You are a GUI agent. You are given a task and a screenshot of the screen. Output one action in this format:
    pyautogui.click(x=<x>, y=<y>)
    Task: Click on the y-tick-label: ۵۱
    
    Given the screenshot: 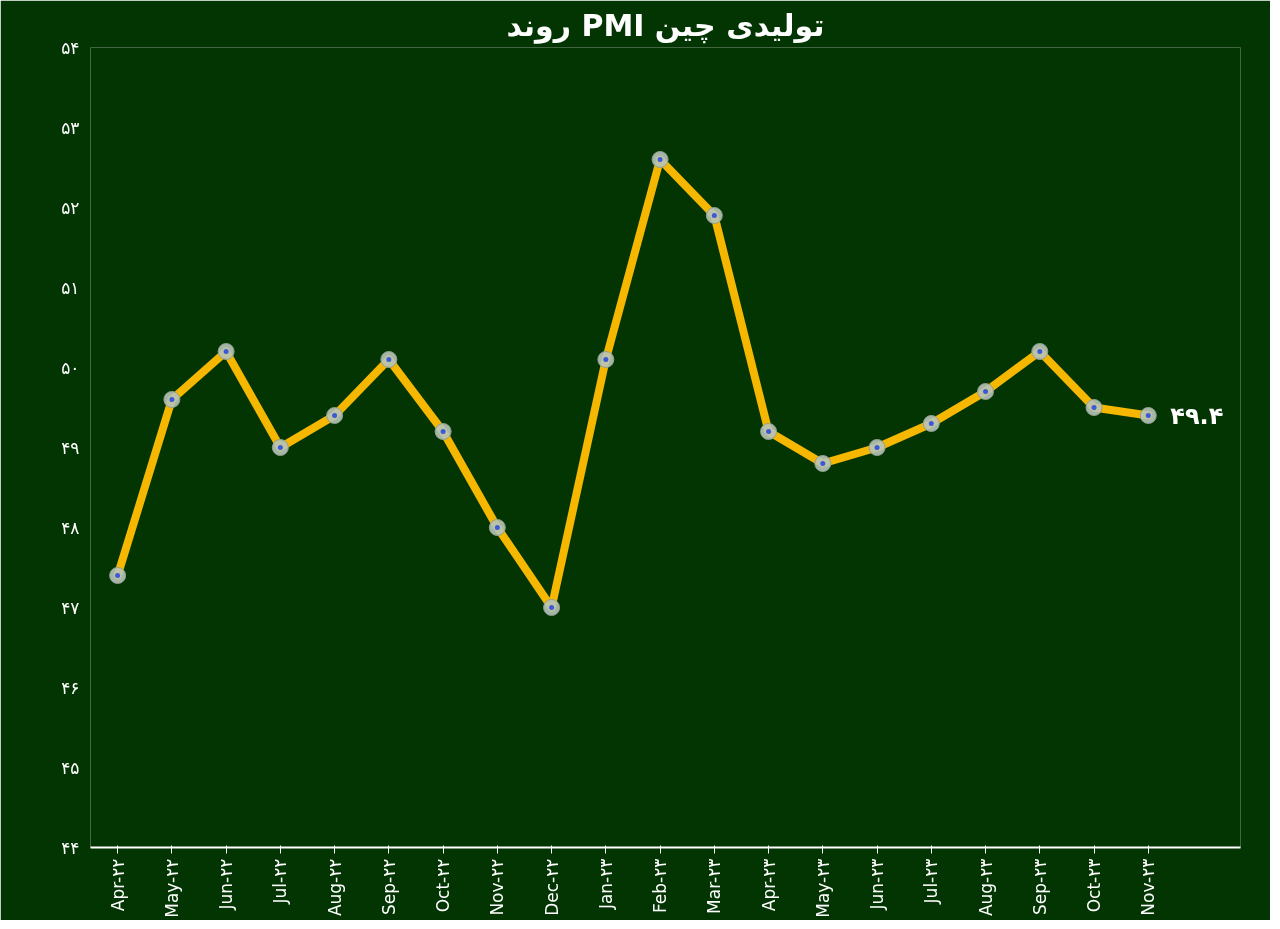 What is the action you would take?
    pyautogui.click(x=70, y=287)
    